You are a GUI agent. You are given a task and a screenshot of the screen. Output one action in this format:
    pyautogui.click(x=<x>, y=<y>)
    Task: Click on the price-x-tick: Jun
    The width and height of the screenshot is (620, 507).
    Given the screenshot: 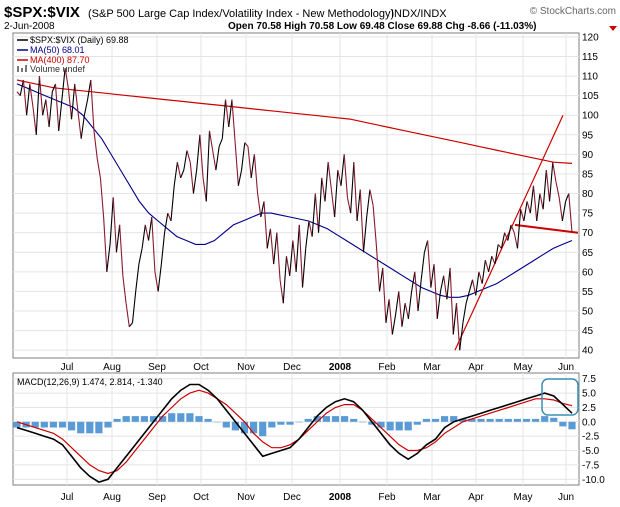 What is the action you would take?
    pyautogui.click(x=566, y=367)
    